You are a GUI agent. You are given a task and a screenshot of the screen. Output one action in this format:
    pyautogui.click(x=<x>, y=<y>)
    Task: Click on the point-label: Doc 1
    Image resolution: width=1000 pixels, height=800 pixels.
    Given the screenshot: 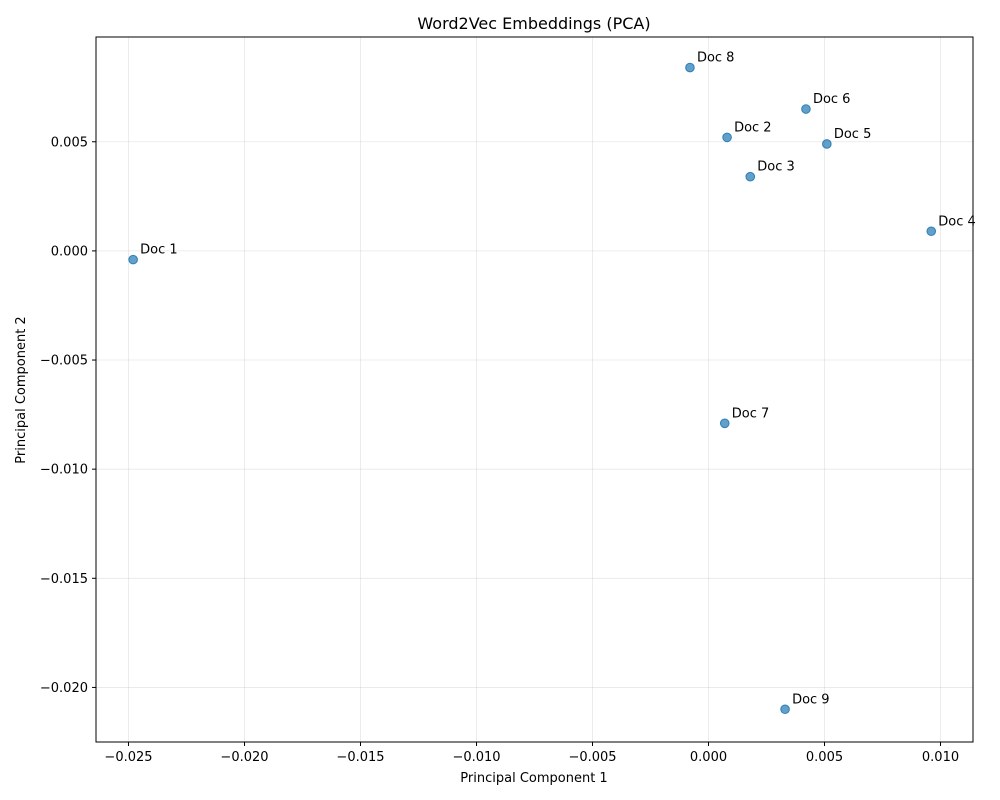 What is the action you would take?
    pyautogui.click(x=159, y=250)
    